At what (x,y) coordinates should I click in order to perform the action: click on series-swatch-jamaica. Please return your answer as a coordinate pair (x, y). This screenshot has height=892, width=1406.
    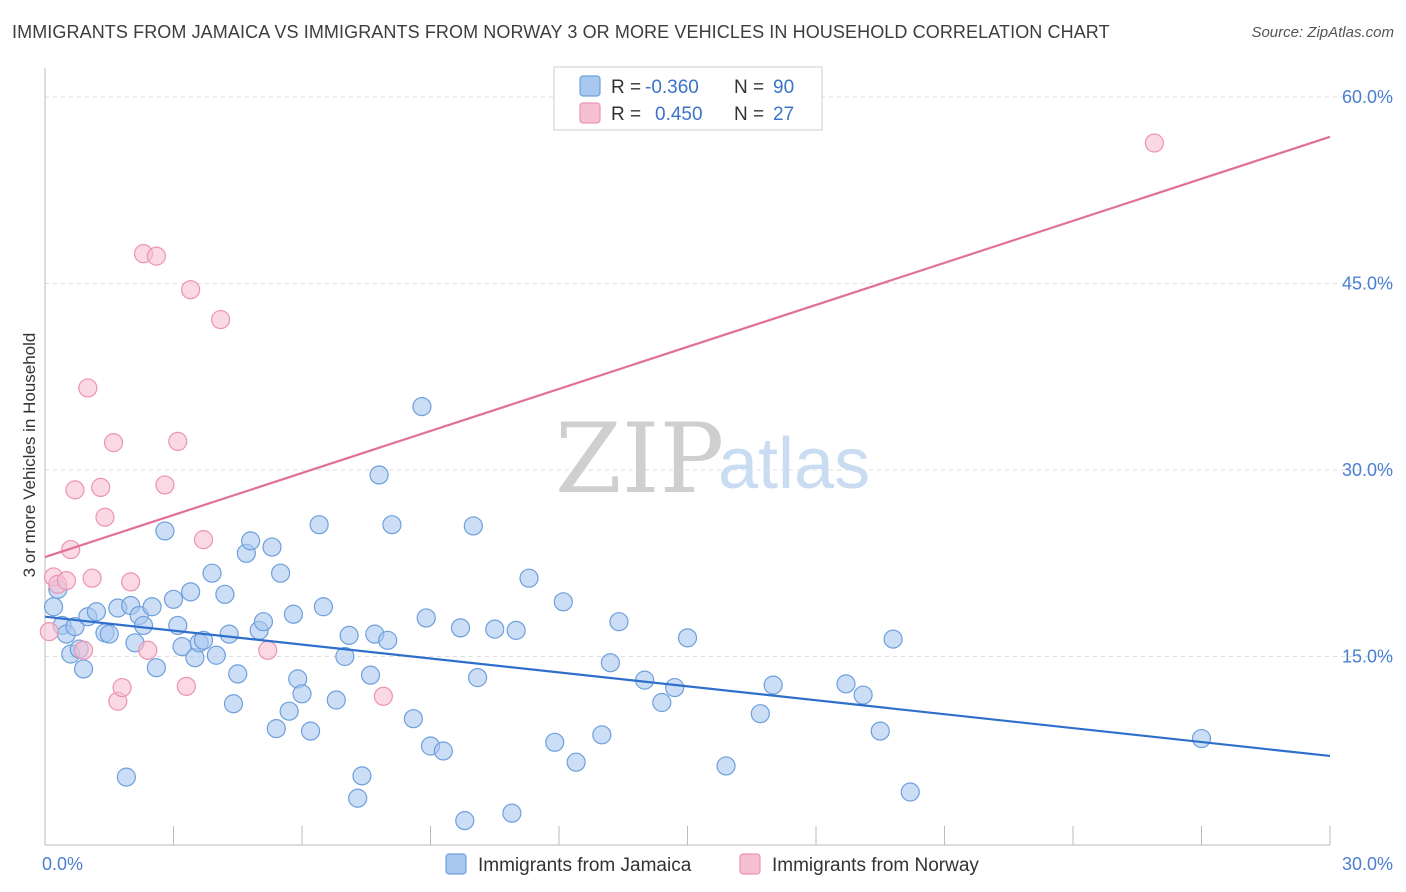
    Looking at the image, I should click on (456, 864).